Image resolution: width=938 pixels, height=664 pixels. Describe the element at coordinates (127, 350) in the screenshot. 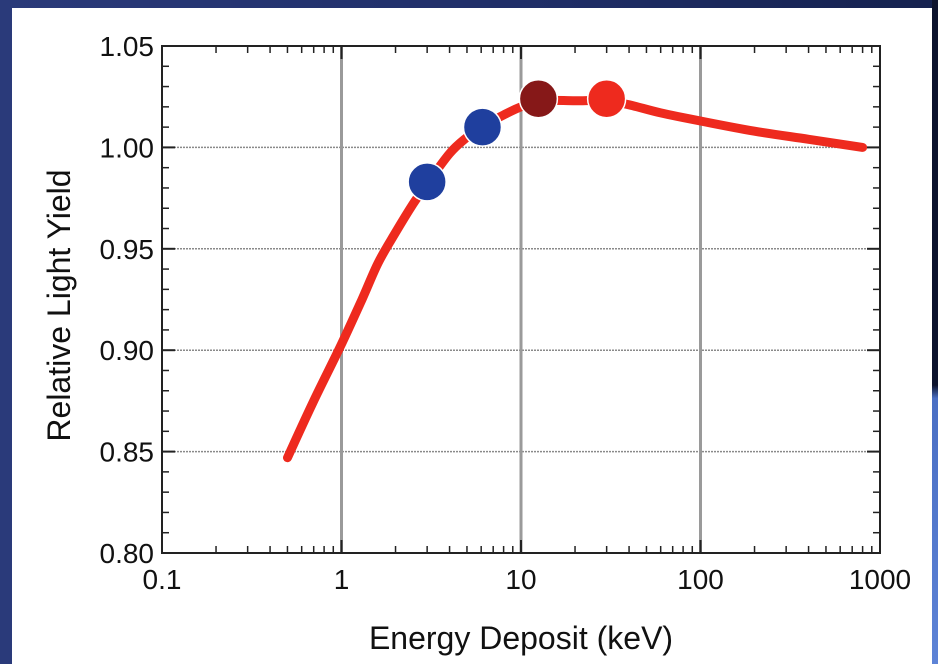

I see `y-tick-label: 0.90` at that location.